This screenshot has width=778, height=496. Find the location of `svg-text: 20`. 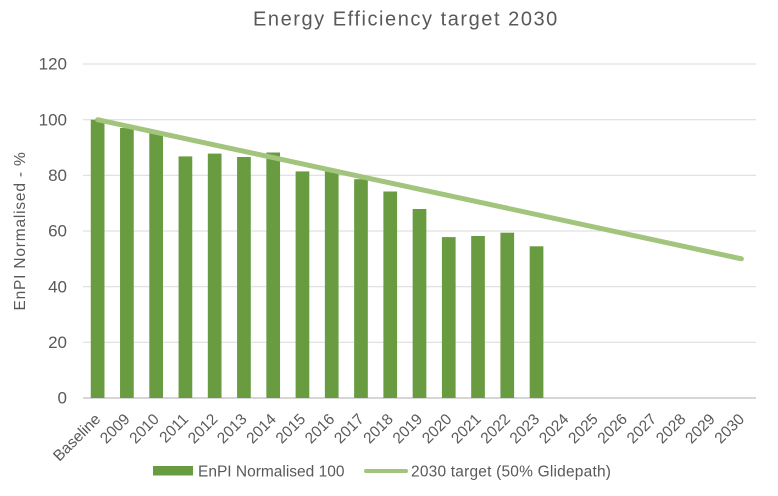

svg-text: 20 is located at coordinates (57, 342).